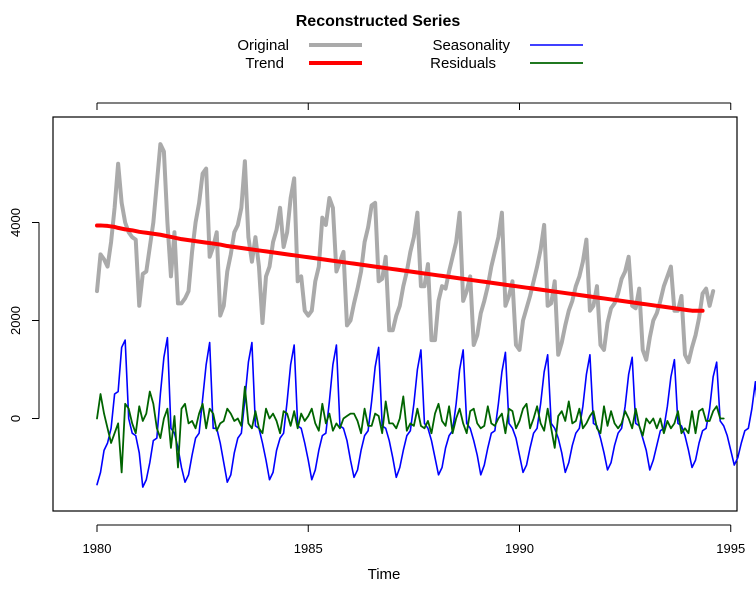 The image size is (756, 592). What do you see at coordinates (15, 418) in the screenshot?
I see `y-tick-label: 0` at bounding box center [15, 418].